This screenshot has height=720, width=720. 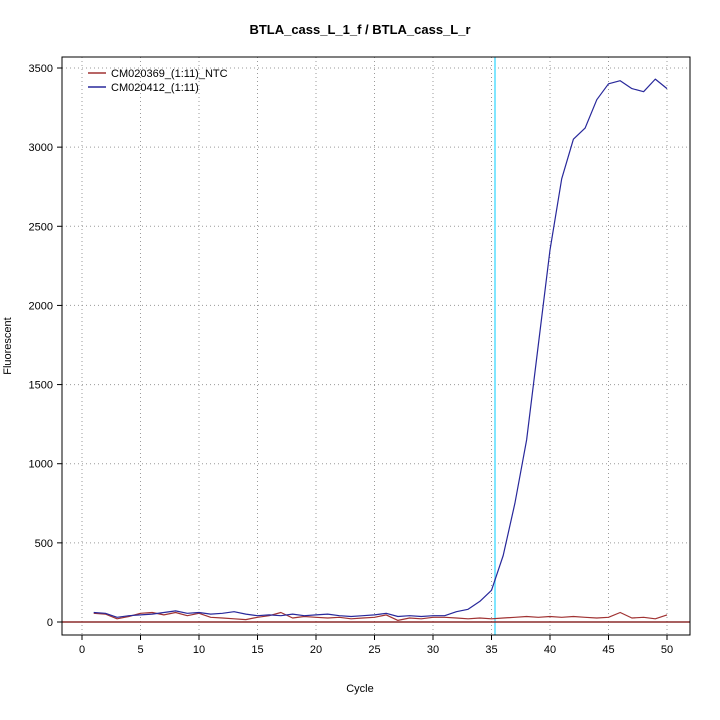 What do you see at coordinates (41, 306) in the screenshot?
I see `y-tick-label: 2000` at bounding box center [41, 306].